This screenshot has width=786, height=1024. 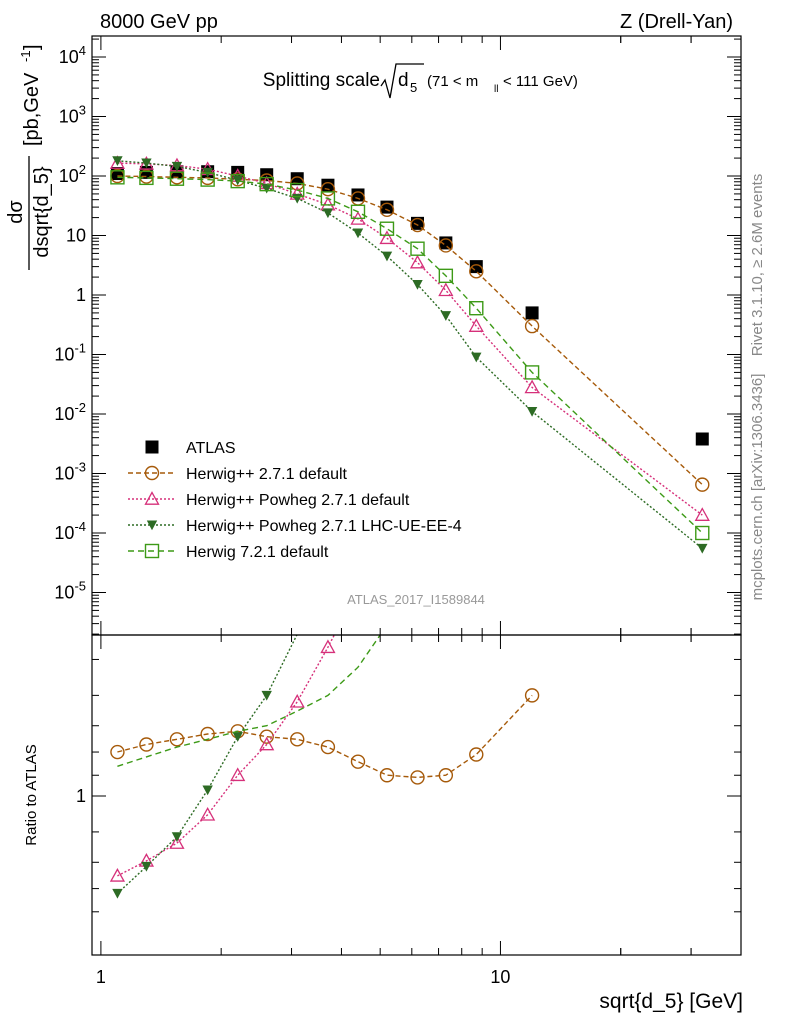 I want to click on y-tick-label: 10, so click(x=76, y=236).